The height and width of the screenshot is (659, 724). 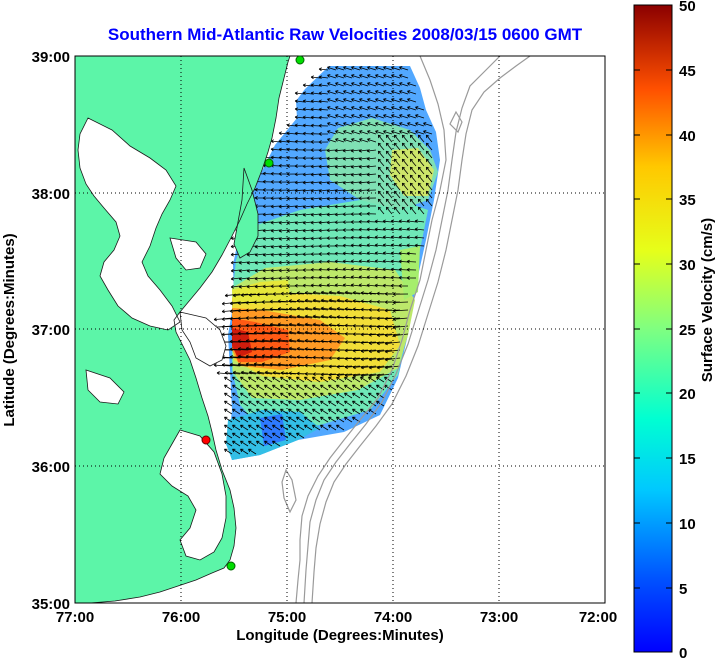 I want to click on y-tick-label: 35:00, so click(x=51, y=604).